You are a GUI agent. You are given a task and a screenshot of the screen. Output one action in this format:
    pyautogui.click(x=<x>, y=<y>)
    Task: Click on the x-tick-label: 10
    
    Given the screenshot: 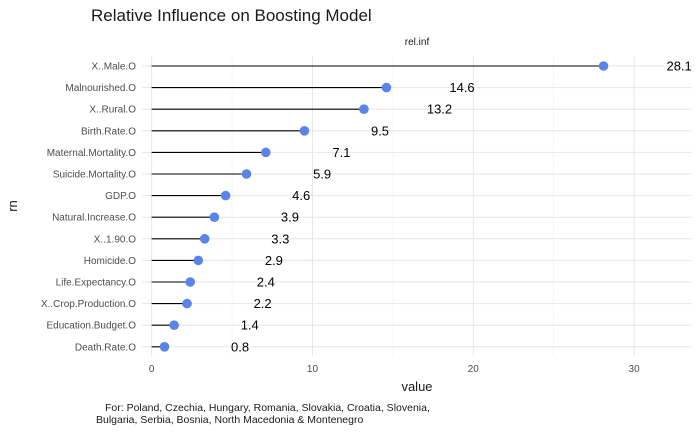 What is the action you would take?
    pyautogui.click(x=313, y=369)
    